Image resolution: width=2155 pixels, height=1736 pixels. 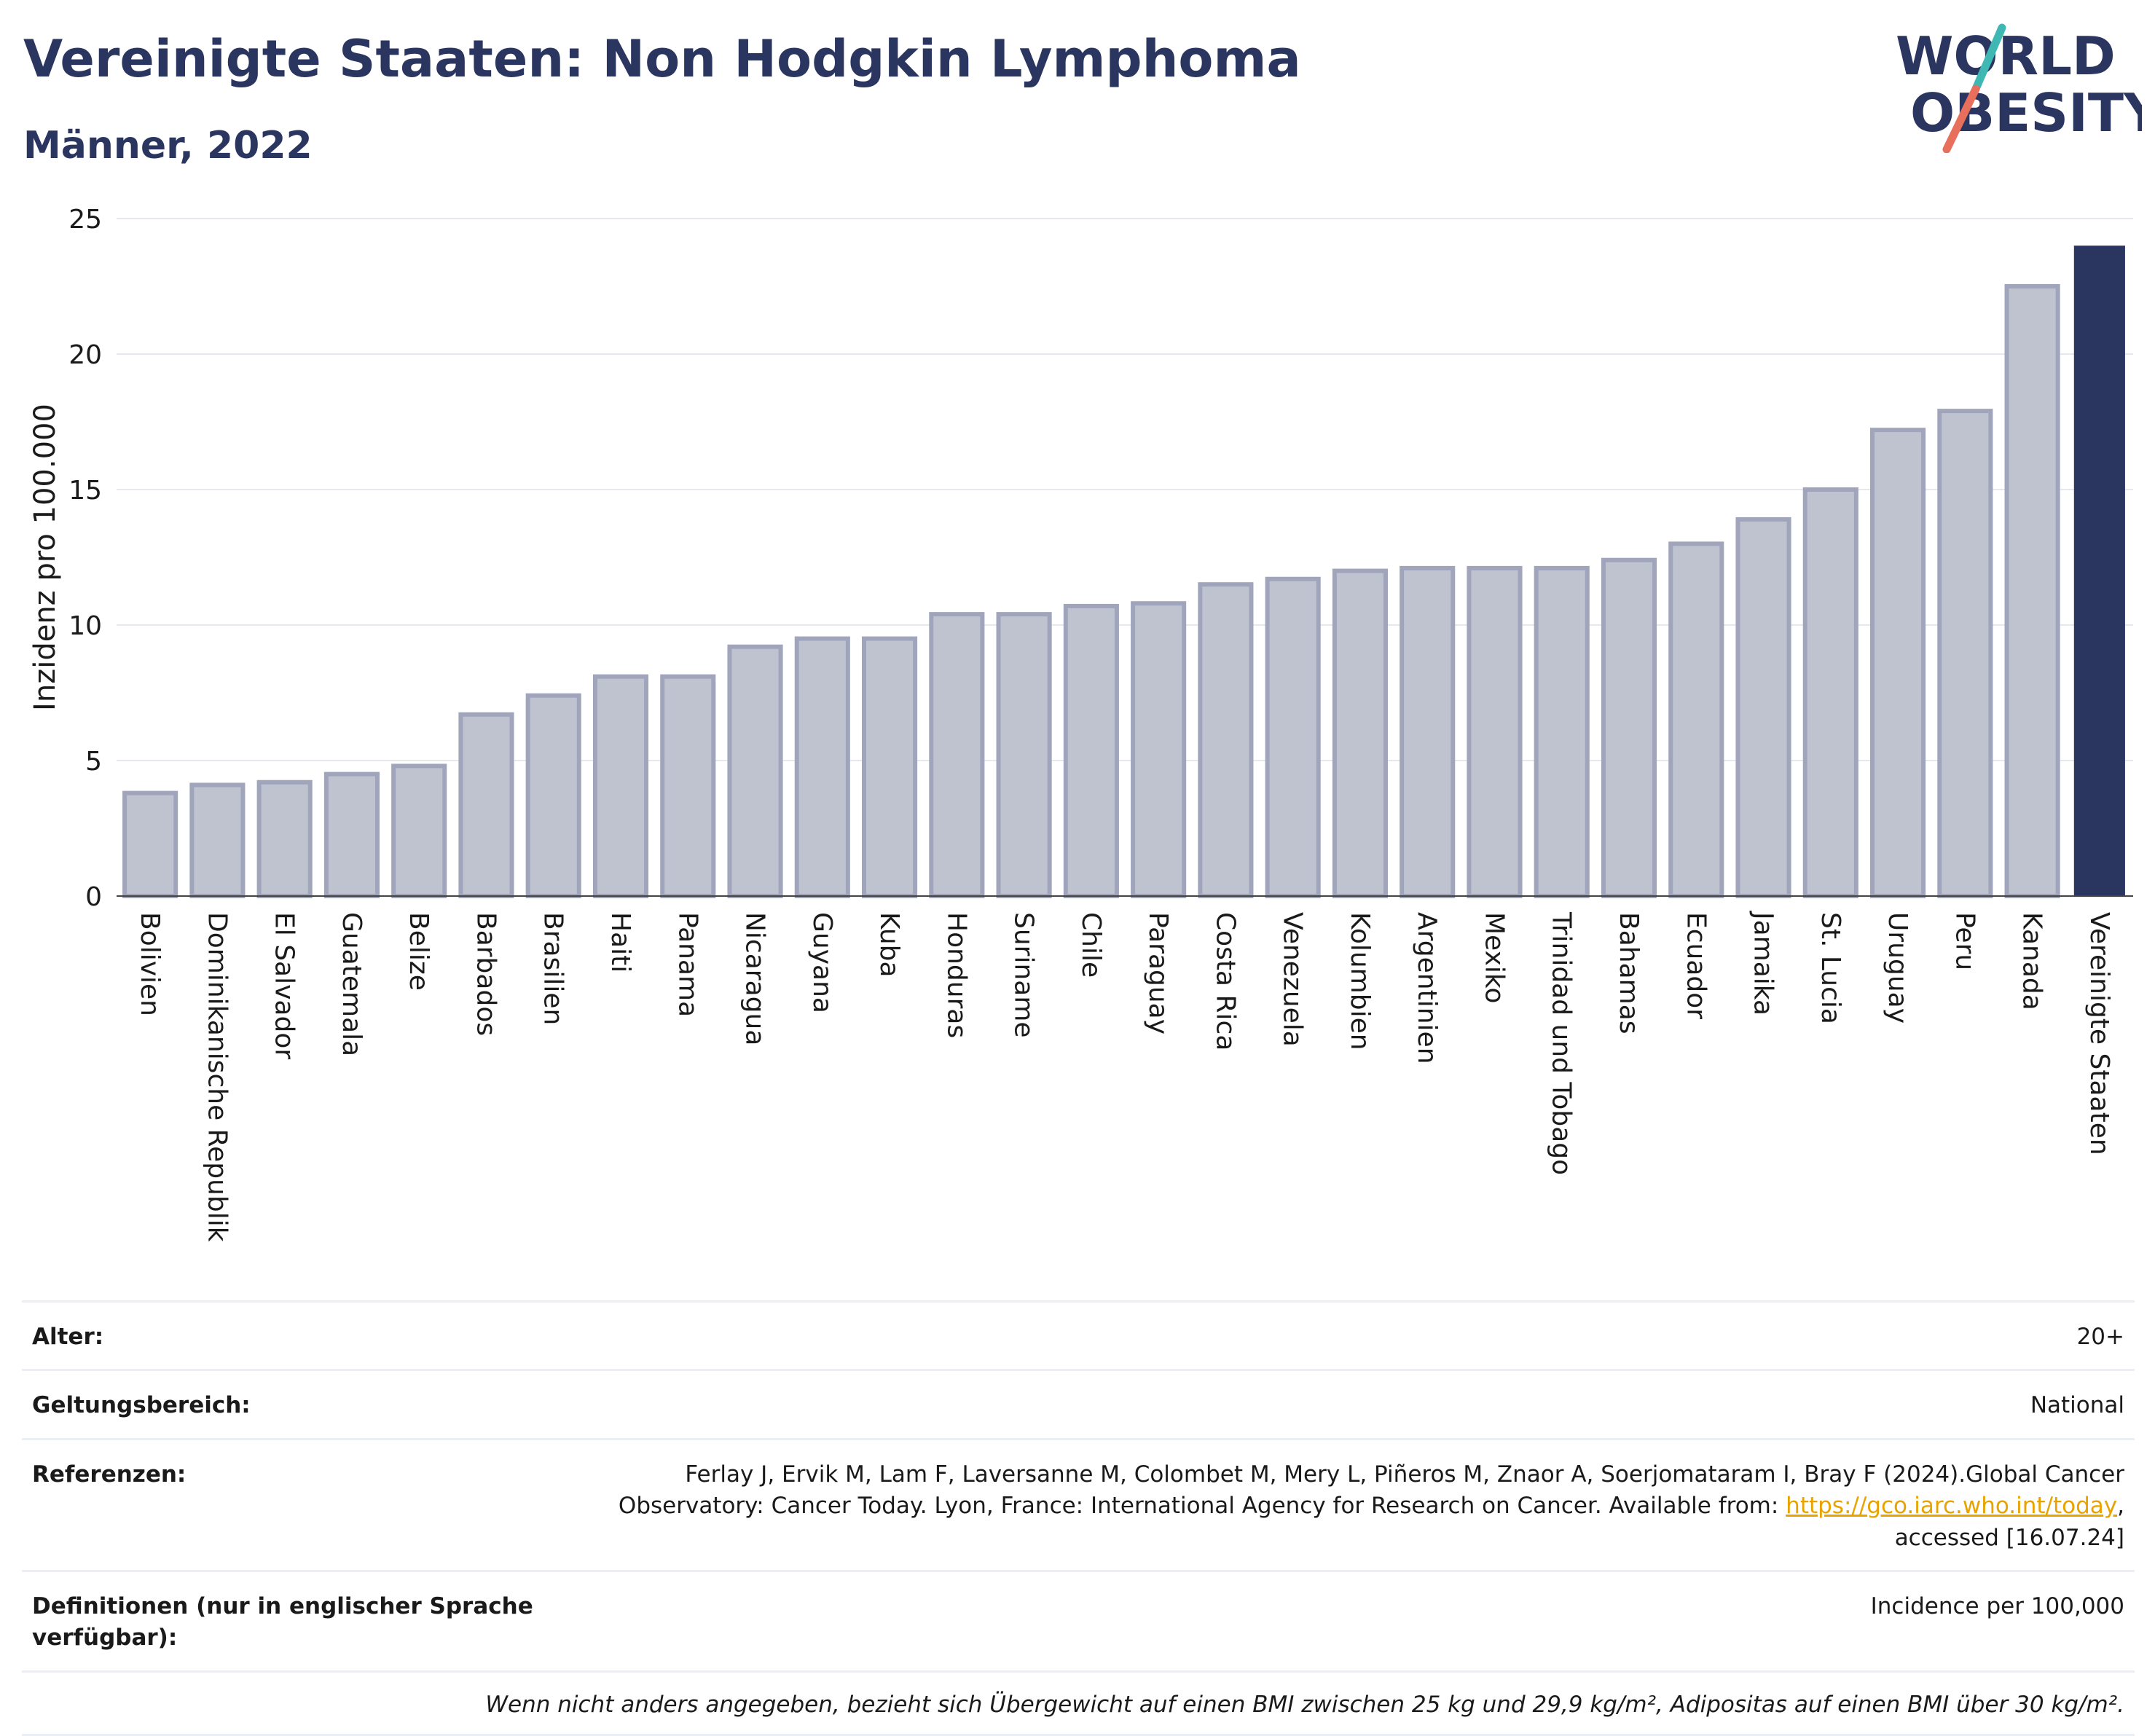 What do you see at coordinates (150, 964) in the screenshot?
I see `x-tick-label: Bolivien` at bounding box center [150, 964].